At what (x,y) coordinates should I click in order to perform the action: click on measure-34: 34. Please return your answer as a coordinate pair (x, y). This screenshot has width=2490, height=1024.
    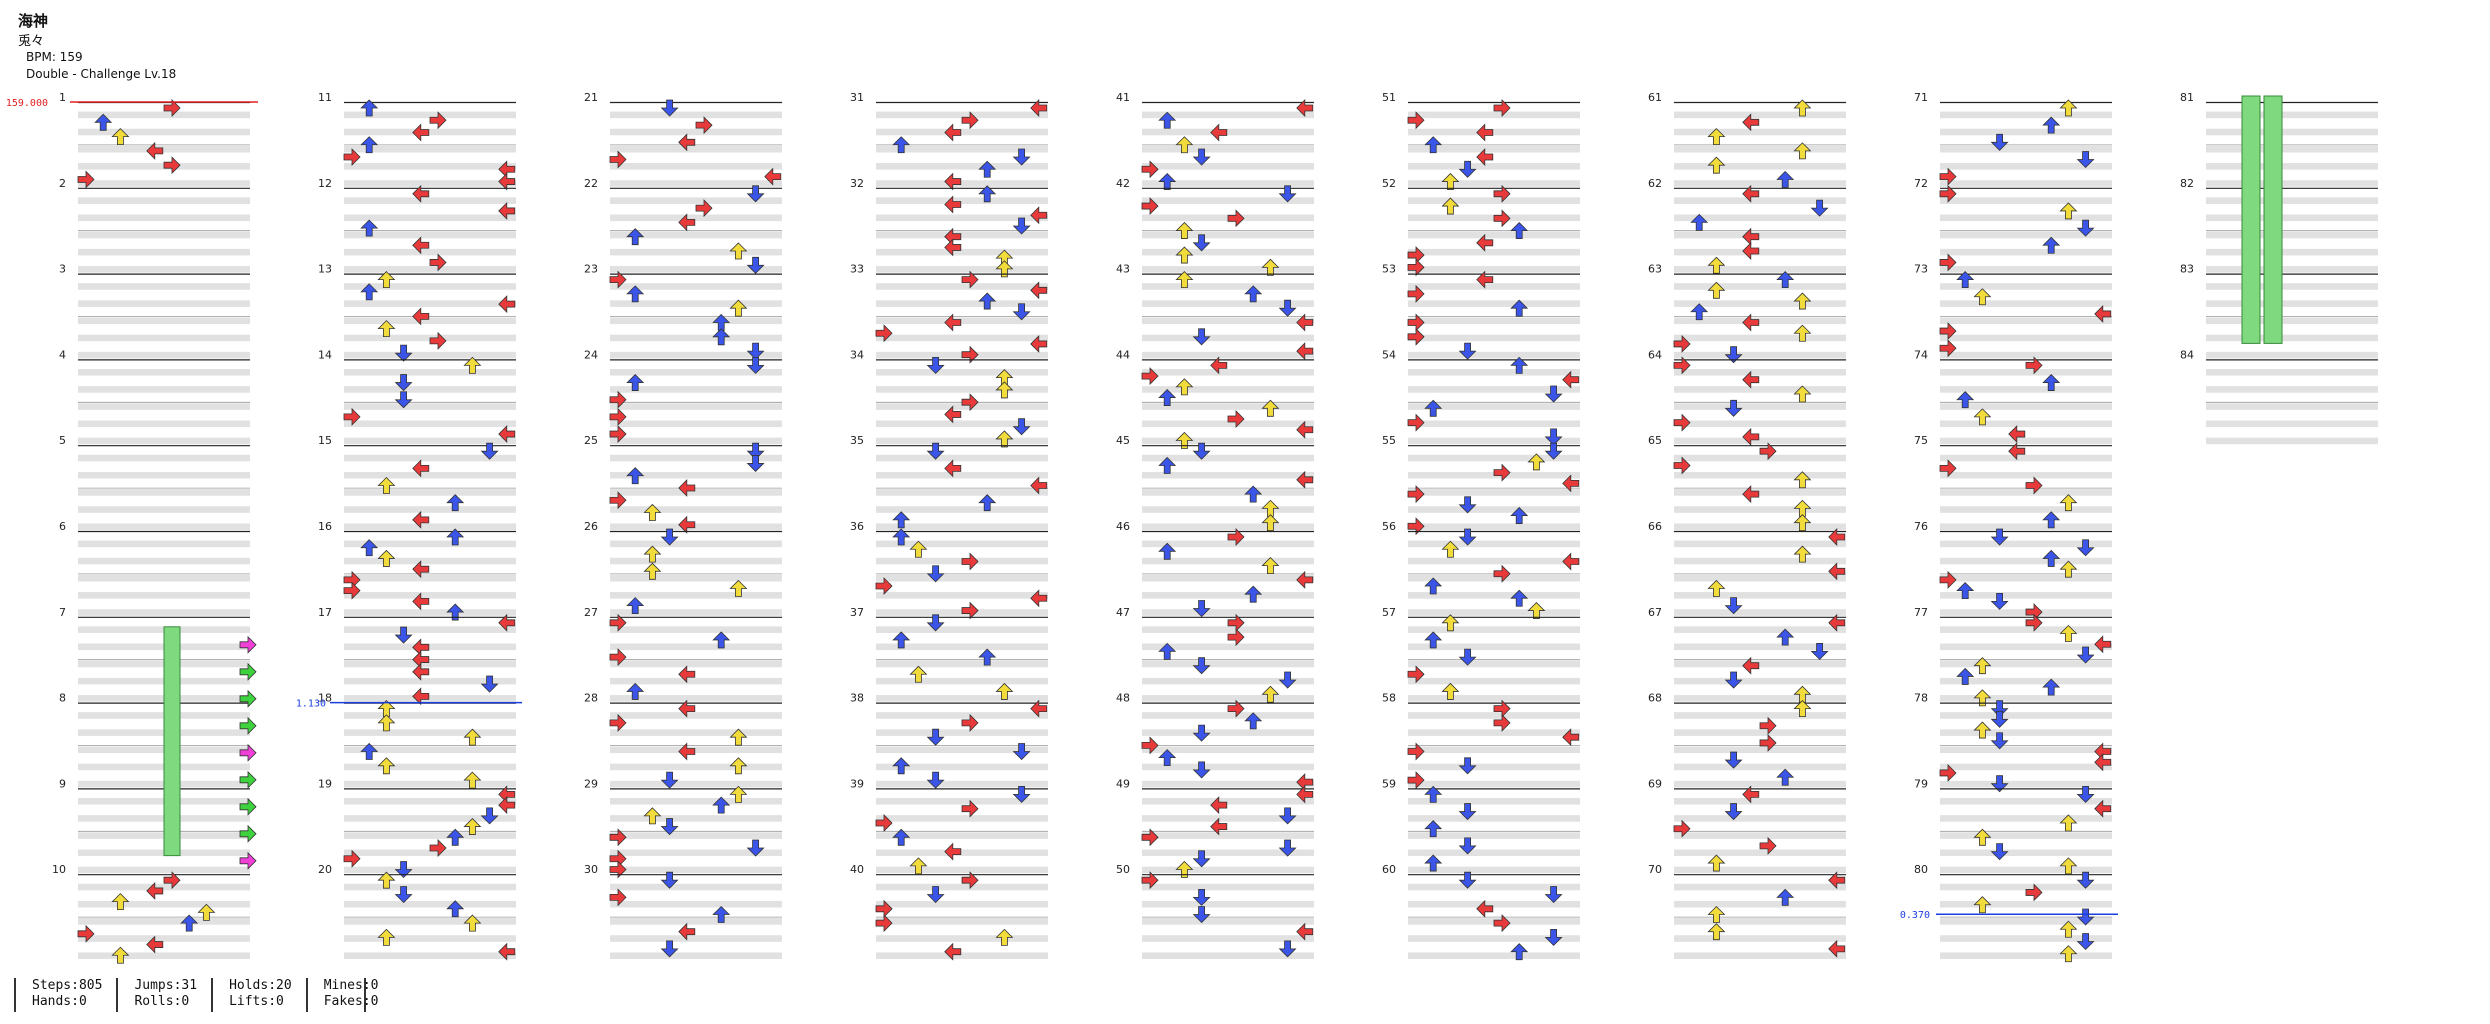
    Looking at the image, I should click on (949, 398).